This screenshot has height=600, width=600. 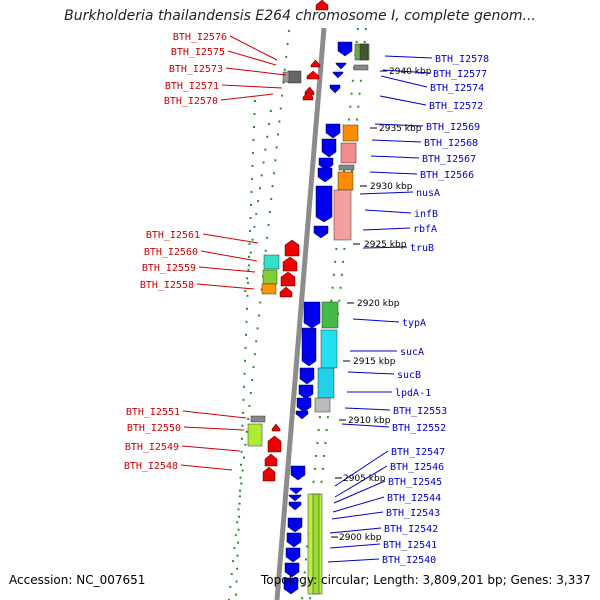 I want to click on right-gene-label-3: BTH_I2572, so click(x=456, y=106).